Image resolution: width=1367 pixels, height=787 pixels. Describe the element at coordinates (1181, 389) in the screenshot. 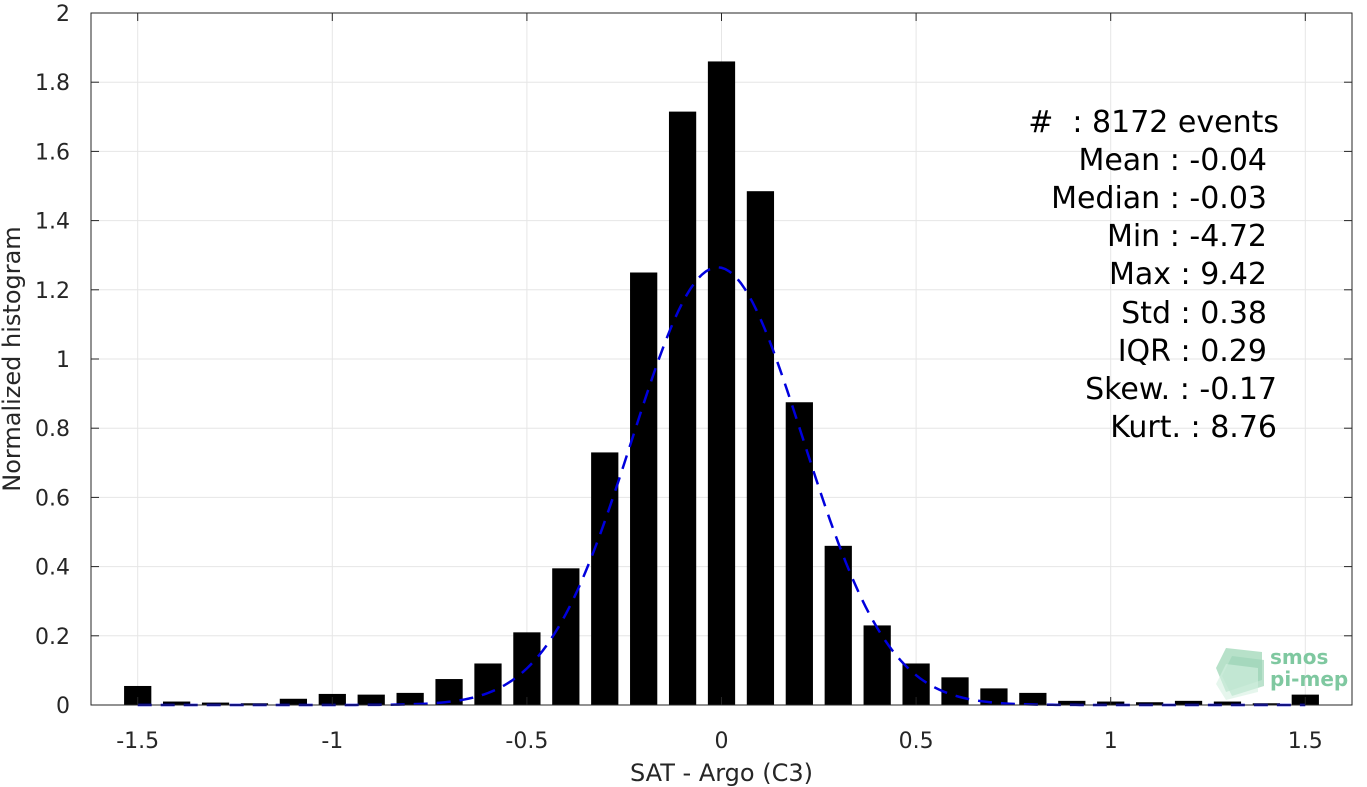

I see `stat-skew: Skew. : -0.17` at that location.